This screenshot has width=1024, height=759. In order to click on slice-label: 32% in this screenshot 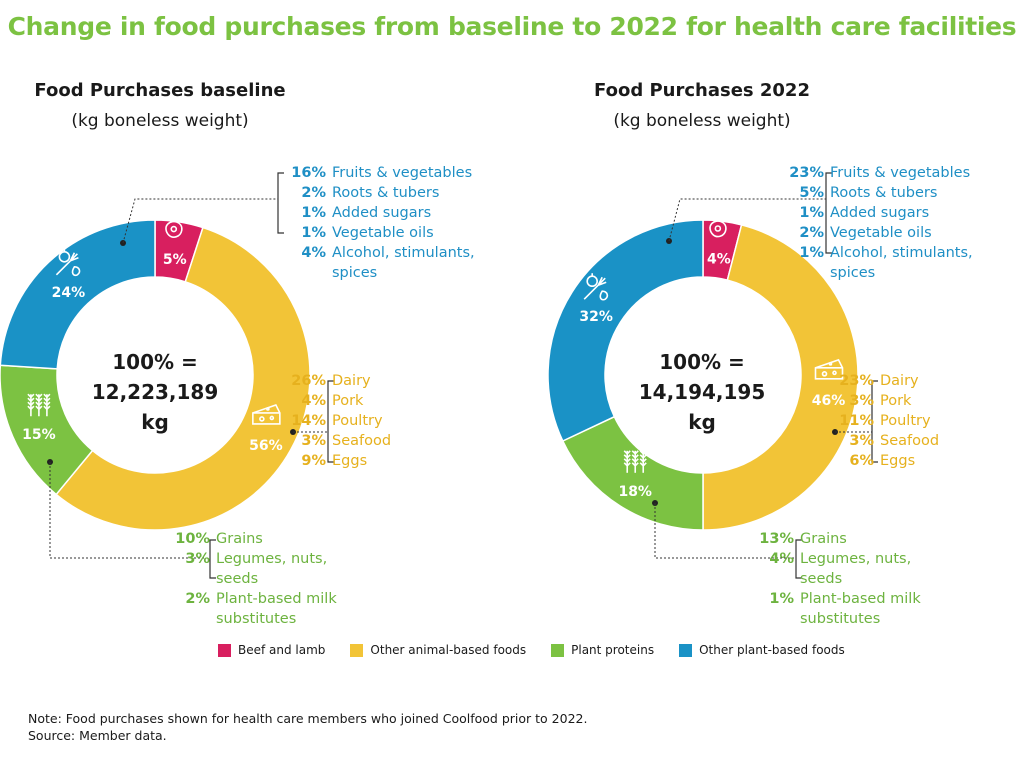, I will do `click(596, 317)`.